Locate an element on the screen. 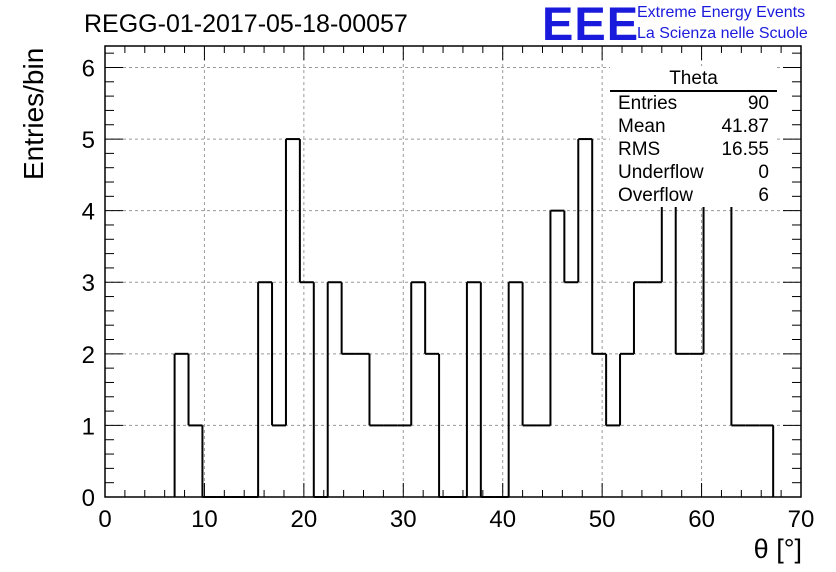  x-tick-label: 40 is located at coordinates (502, 519).